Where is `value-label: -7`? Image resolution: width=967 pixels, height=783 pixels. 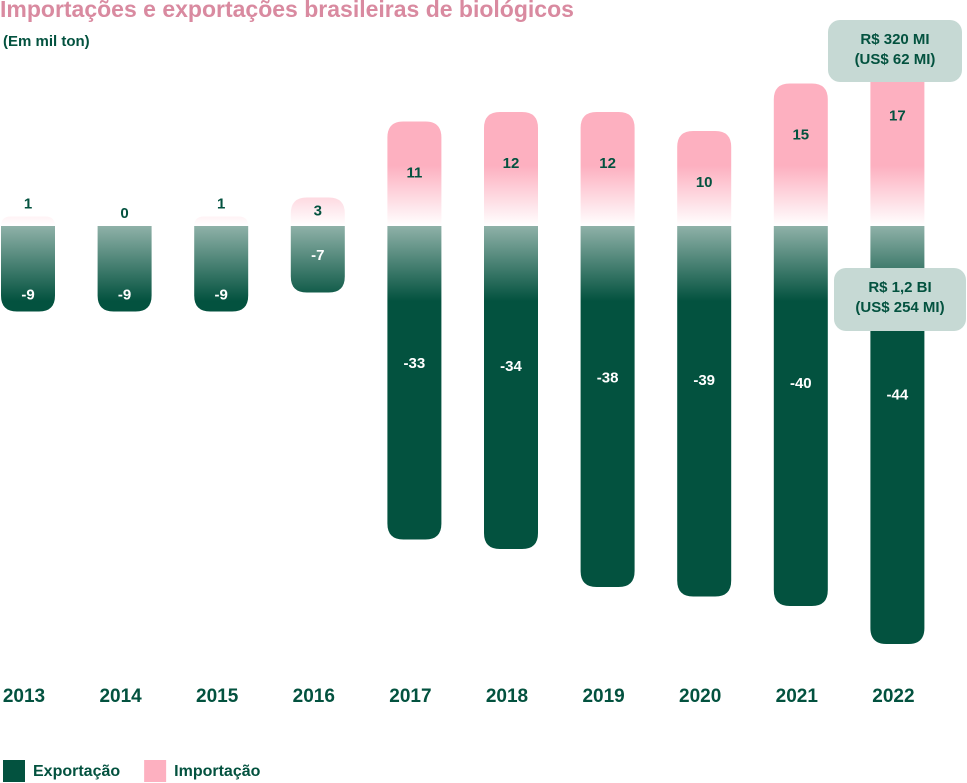
value-label: -7 is located at coordinates (317, 255).